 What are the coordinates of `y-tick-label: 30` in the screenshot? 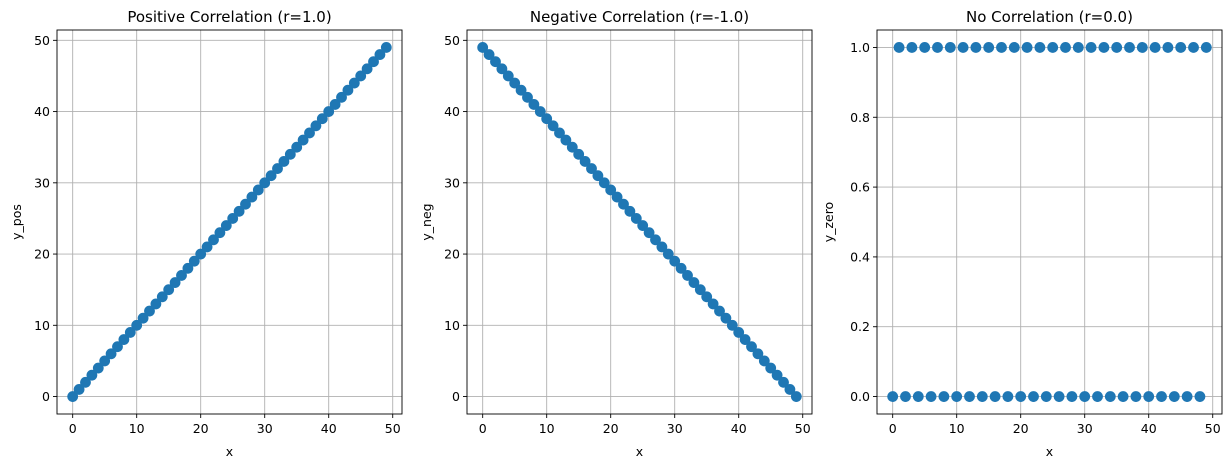 It's located at (42, 182).